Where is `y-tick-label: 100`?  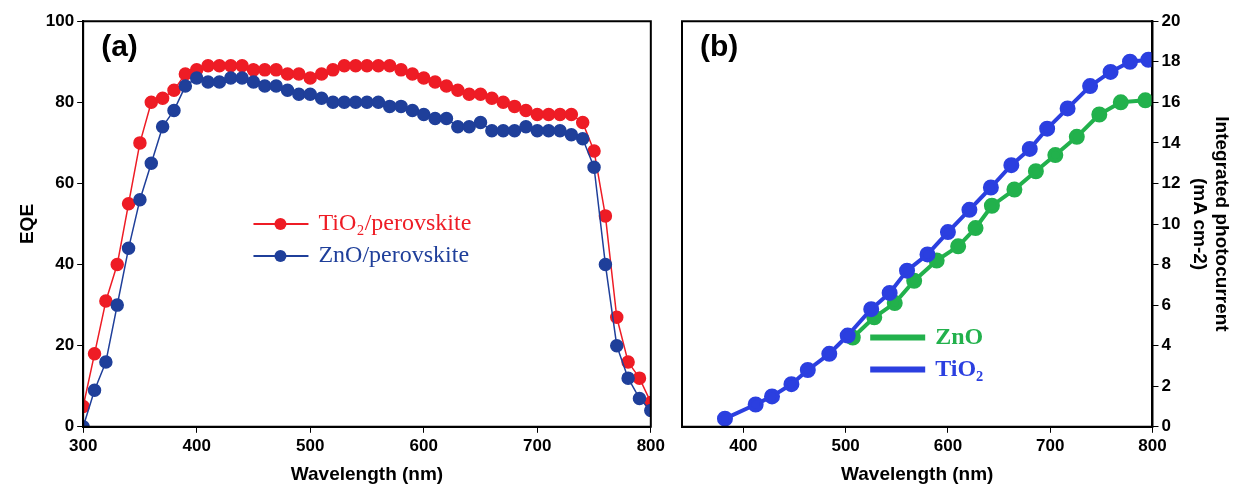
y-tick-label: 100 is located at coordinates (60, 20).